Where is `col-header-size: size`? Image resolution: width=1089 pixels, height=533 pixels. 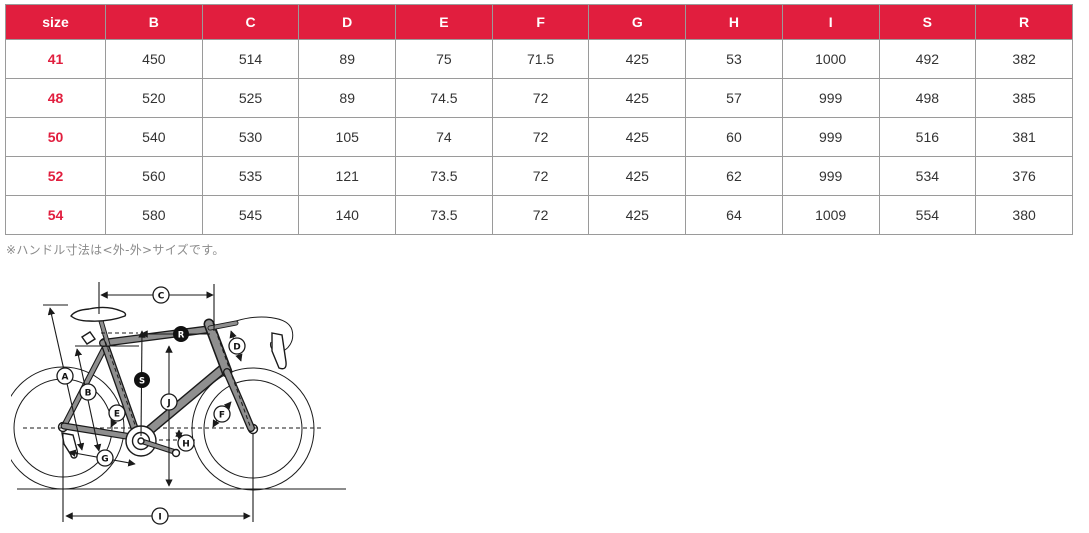 col-header-size: size is located at coordinates (55, 22).